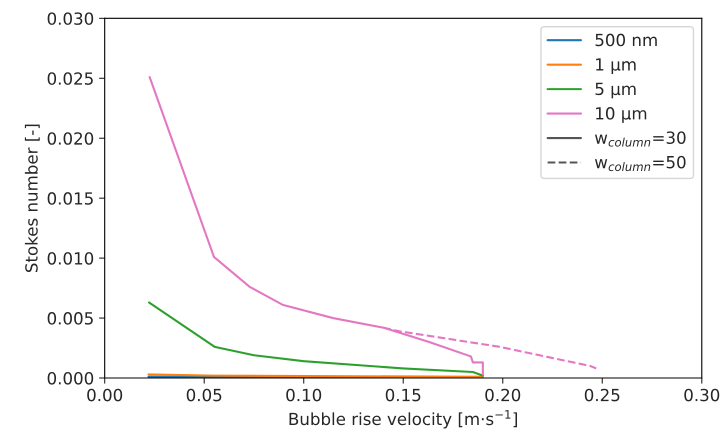  I want to click on y-tick-label: 0.000, so click(71, 378).